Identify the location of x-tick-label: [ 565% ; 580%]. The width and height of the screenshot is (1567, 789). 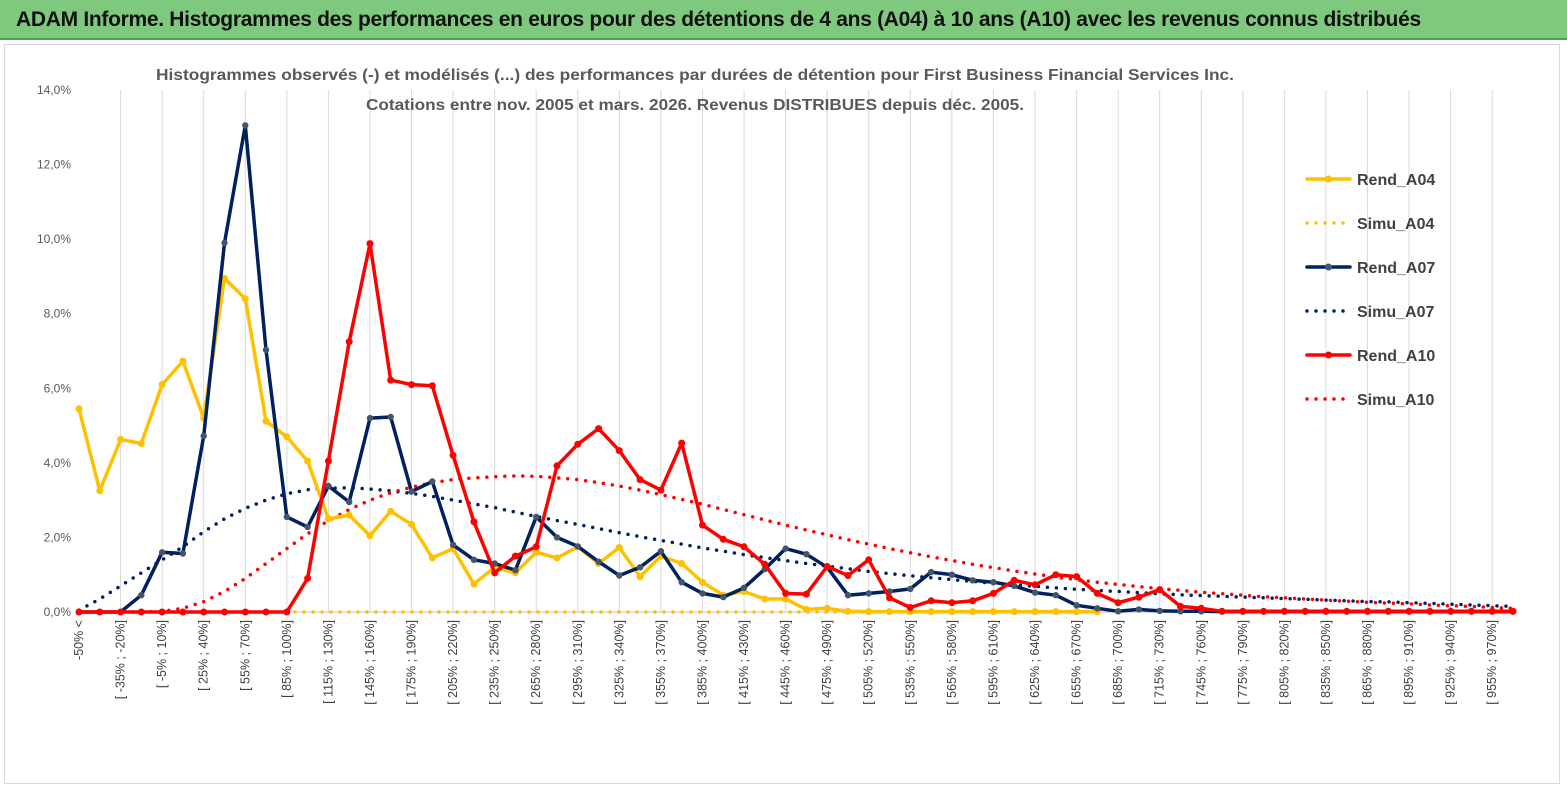
(952, 662).